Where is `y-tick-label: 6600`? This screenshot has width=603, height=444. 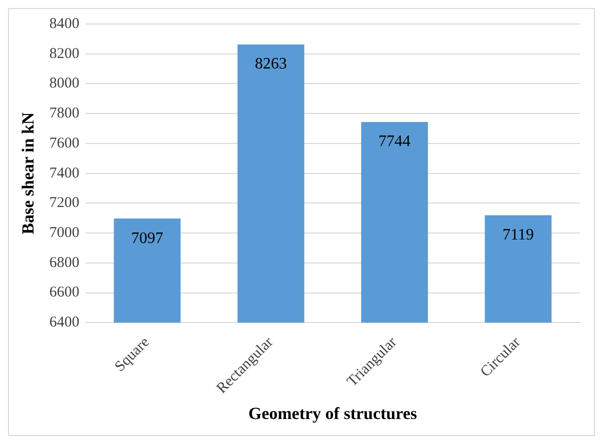 y-tick-label: 6600 is located at coordinates (64, 292).